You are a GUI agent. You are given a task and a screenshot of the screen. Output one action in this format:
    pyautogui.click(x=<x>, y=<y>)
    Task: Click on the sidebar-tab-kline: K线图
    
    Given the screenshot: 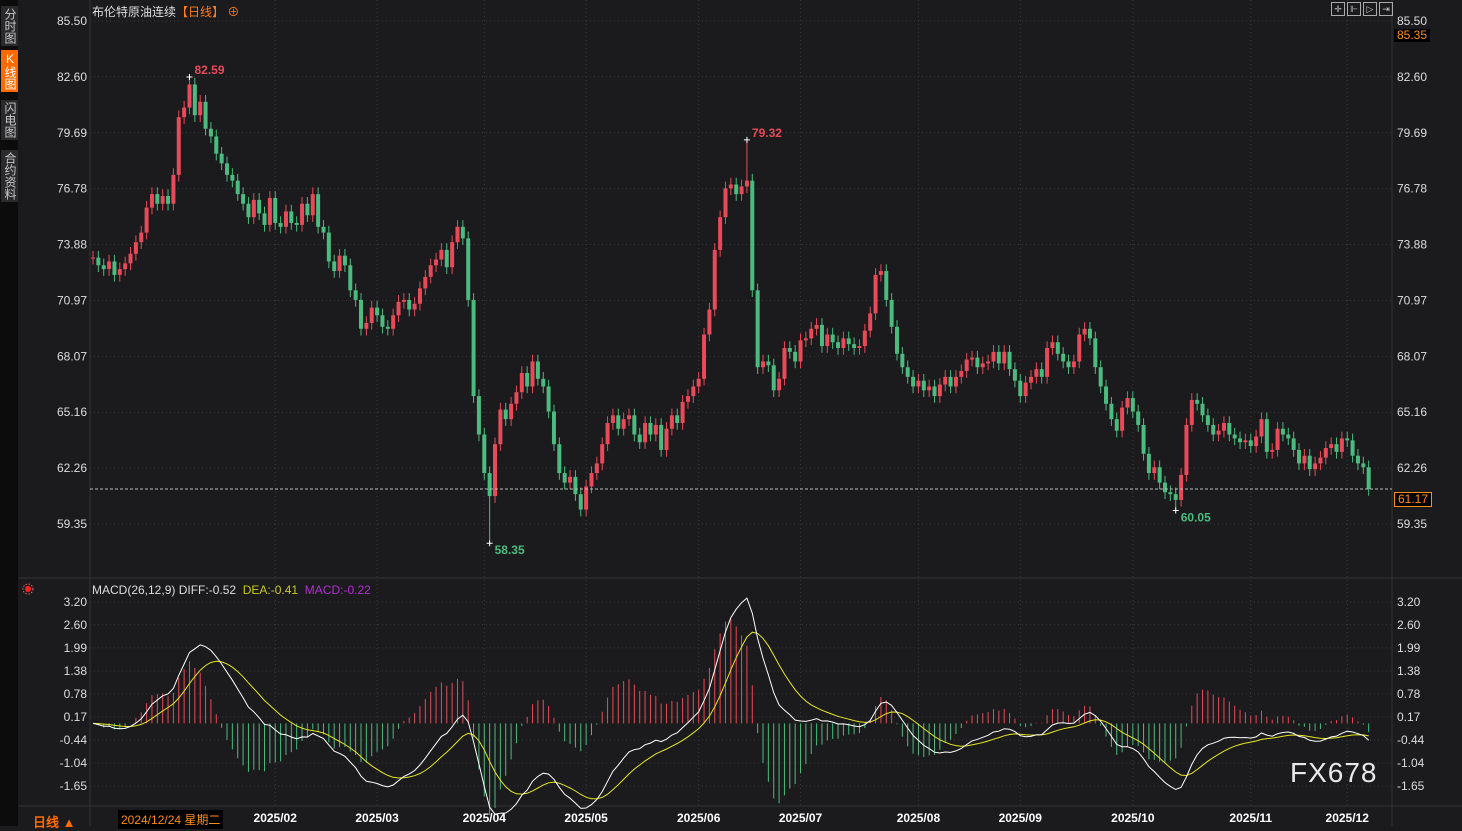 What is the action you would take?
    pyautogui.click(x=9, y=71)
    